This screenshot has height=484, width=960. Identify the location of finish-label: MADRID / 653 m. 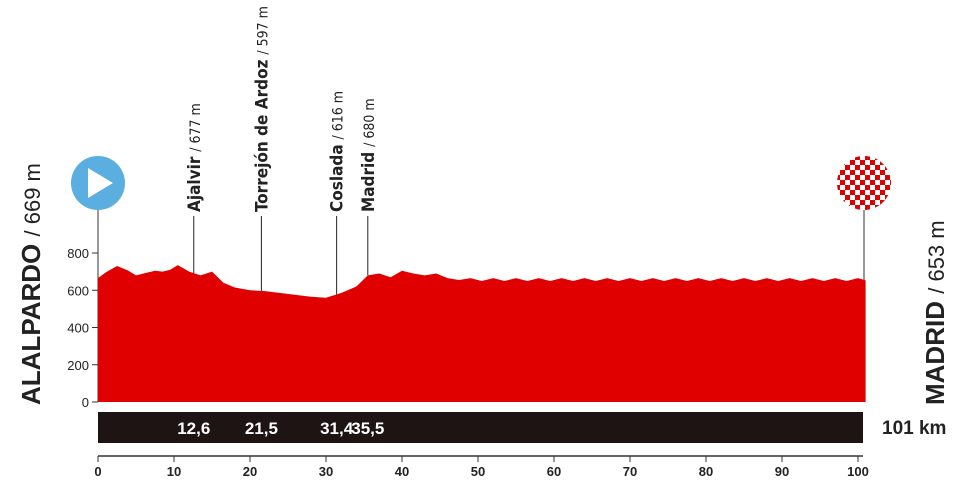
(935, 312).